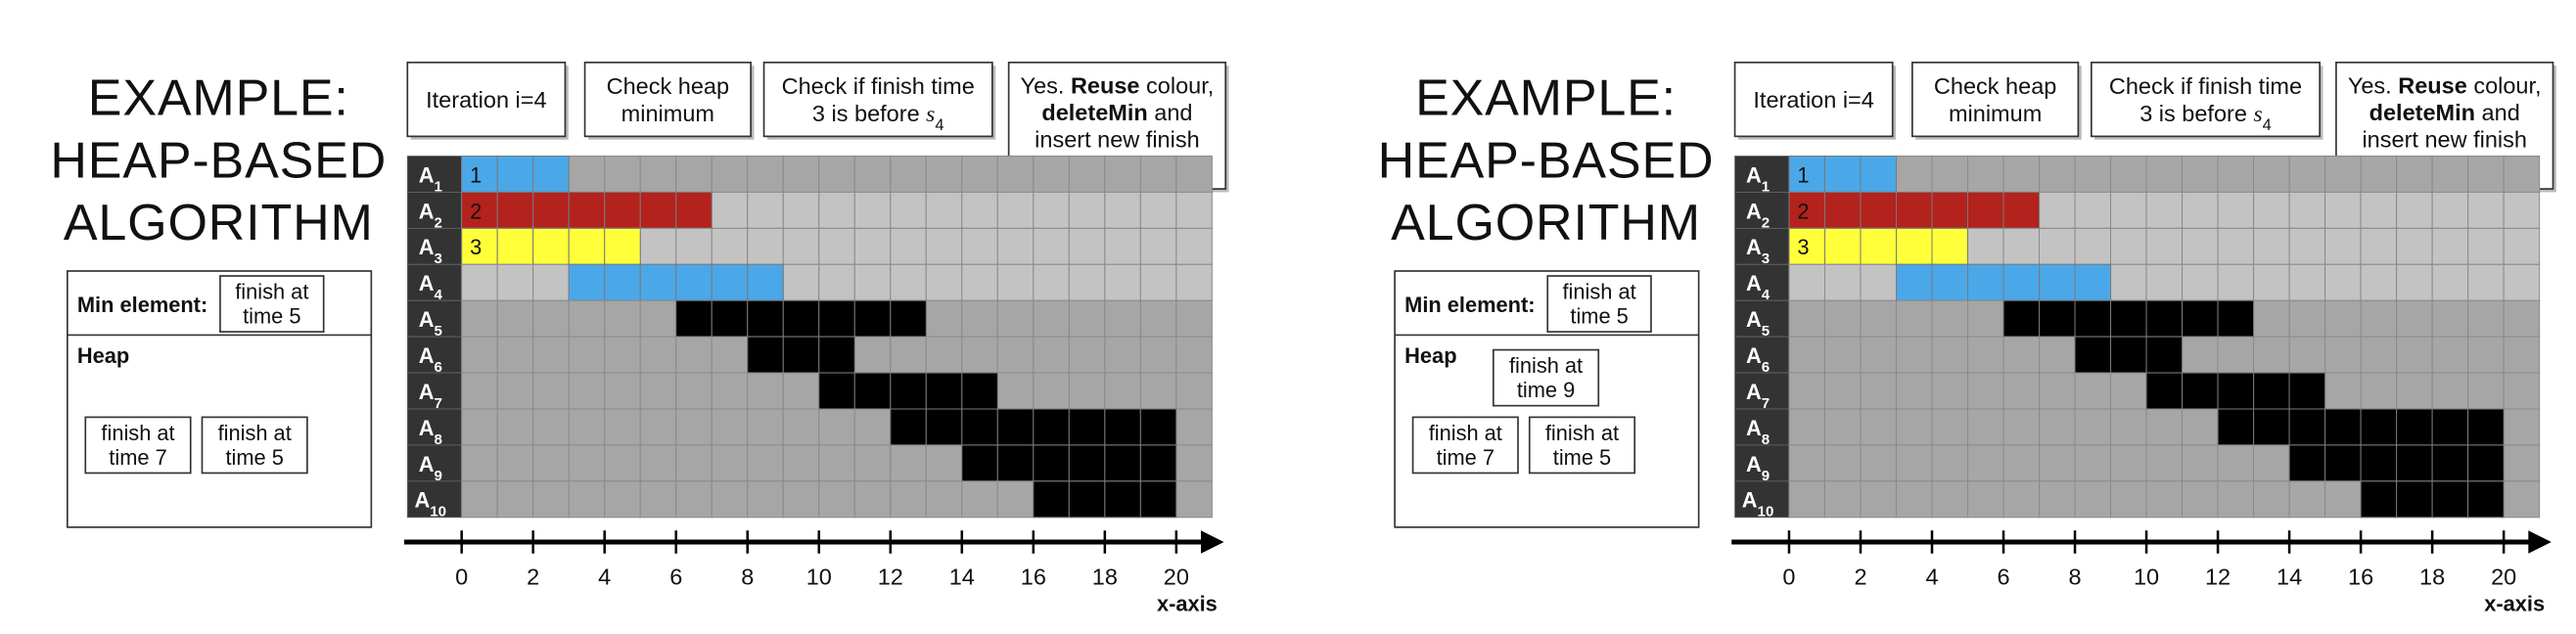  I want to click on row-letter: A, so click(427, 356).